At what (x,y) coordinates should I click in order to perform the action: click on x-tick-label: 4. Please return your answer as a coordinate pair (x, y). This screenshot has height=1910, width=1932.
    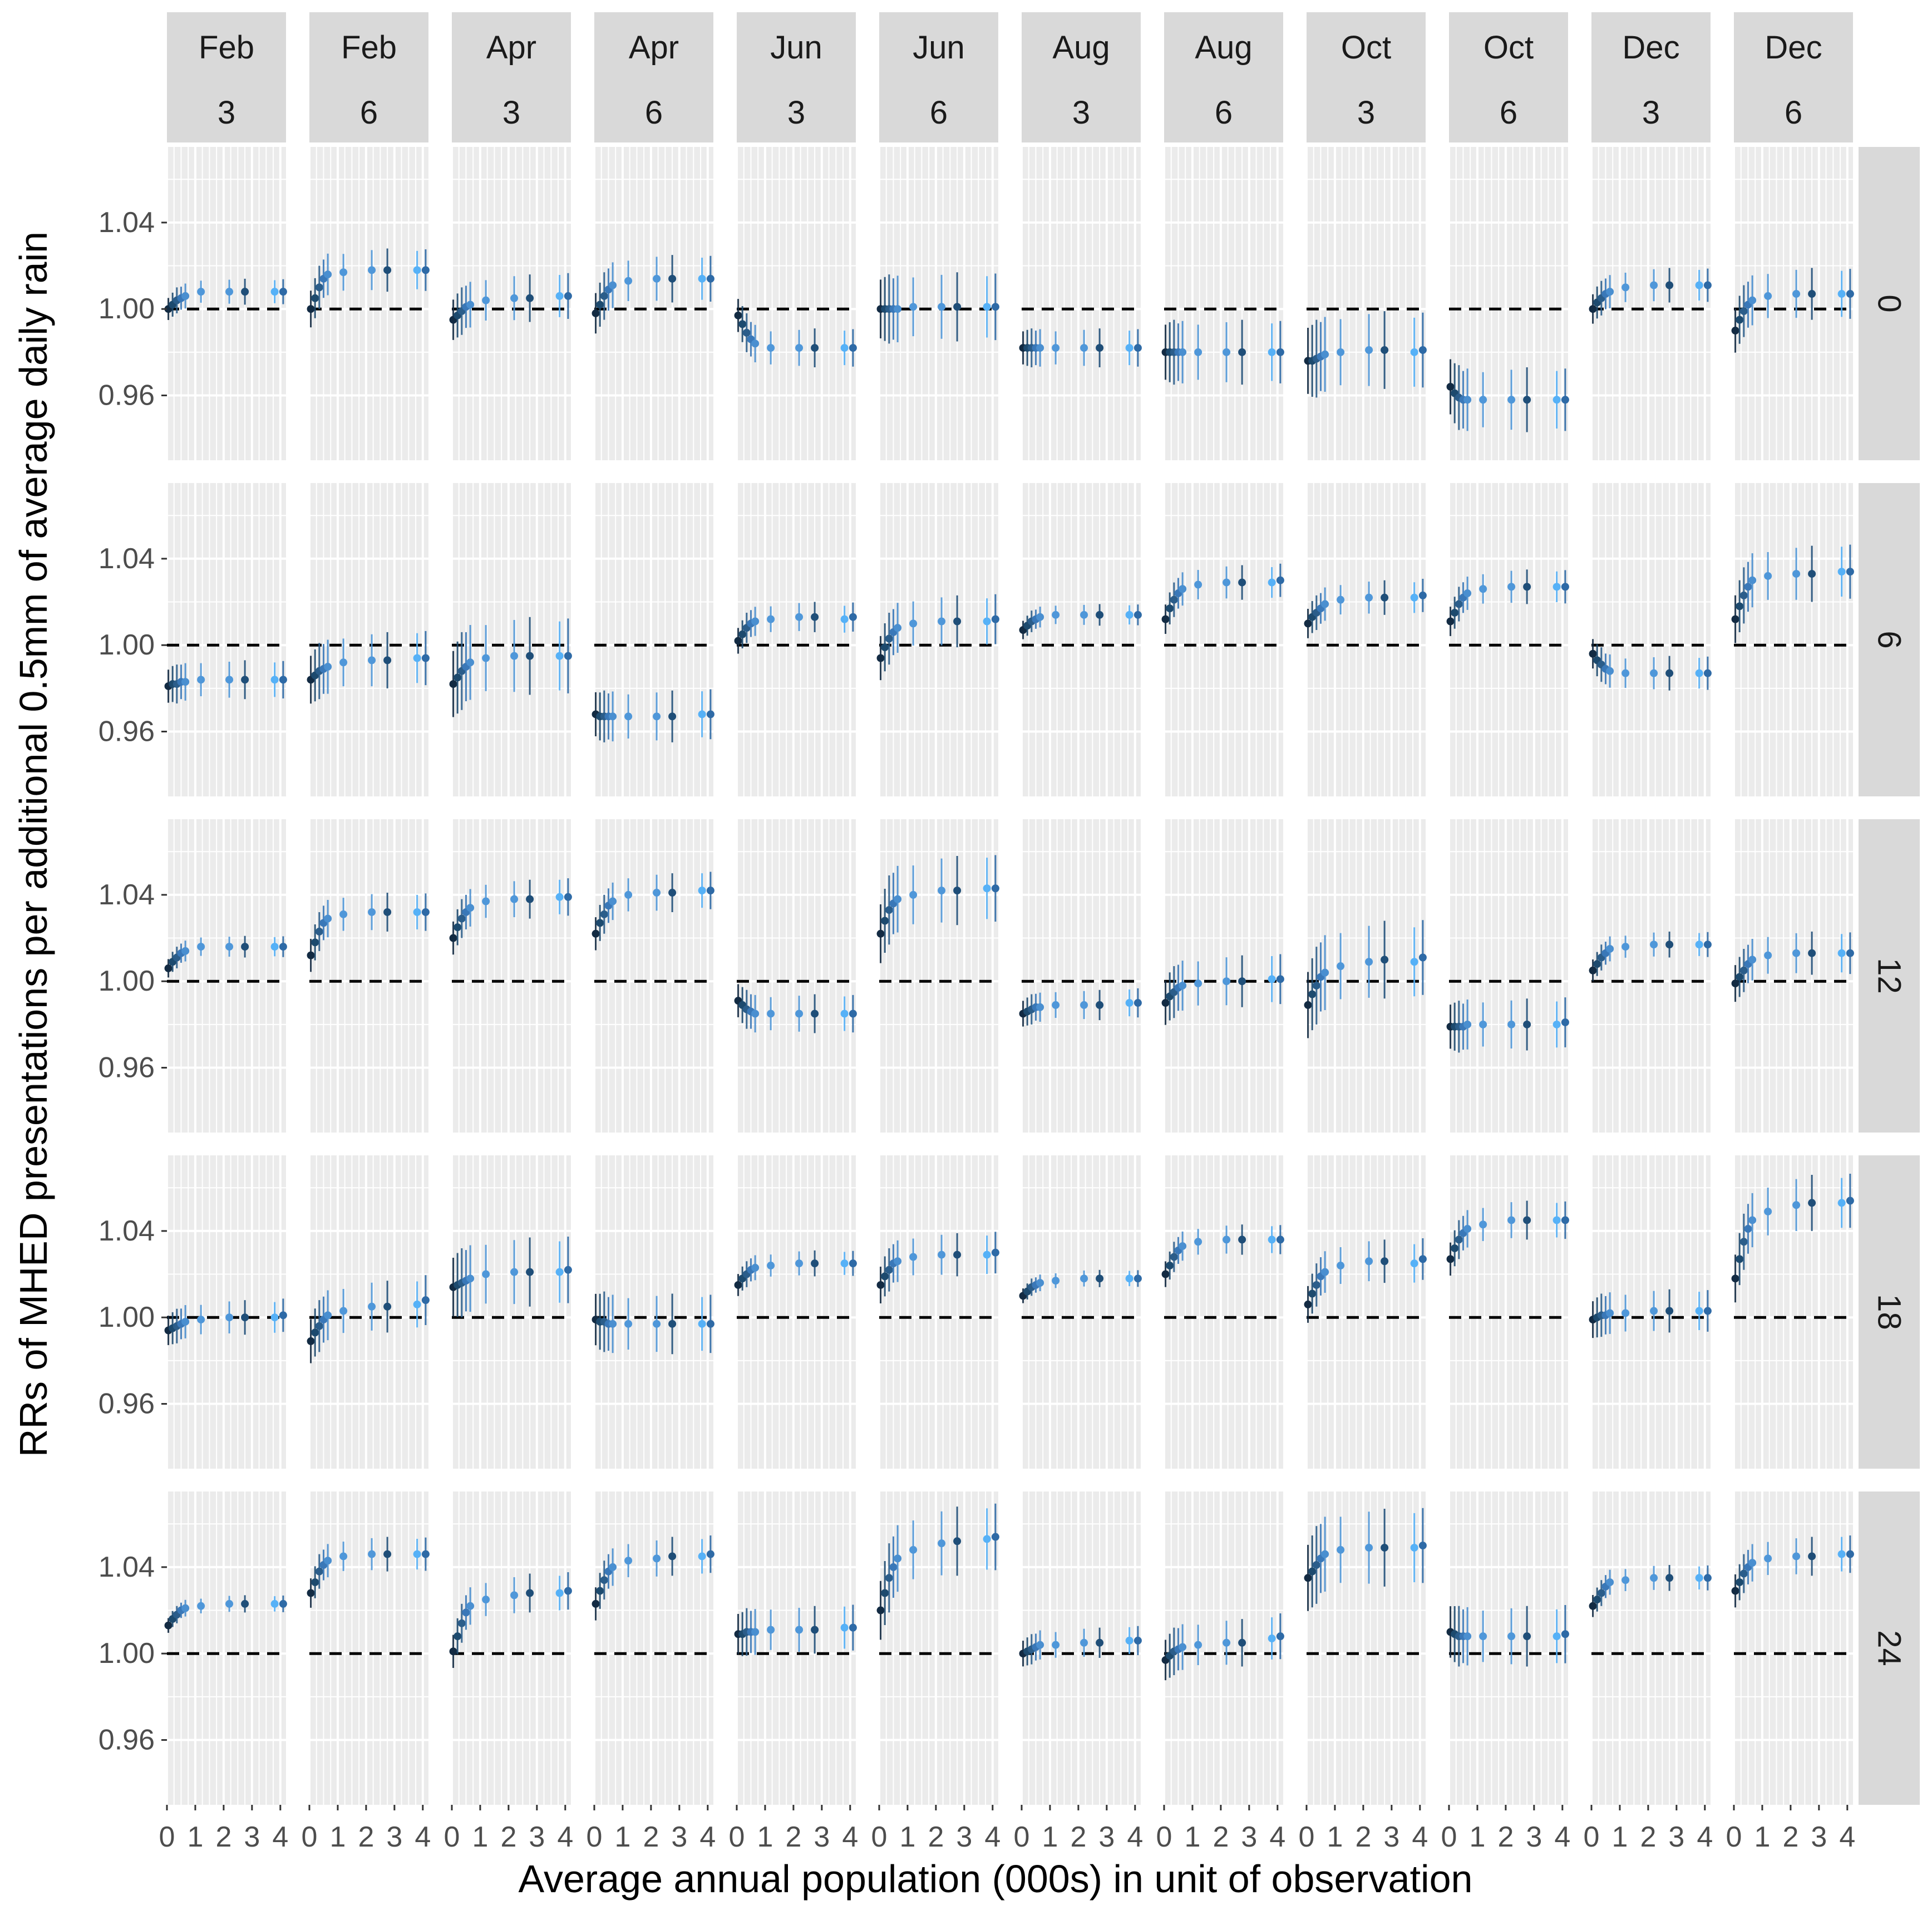
    Looking at the image, I should click on (992, 1837).